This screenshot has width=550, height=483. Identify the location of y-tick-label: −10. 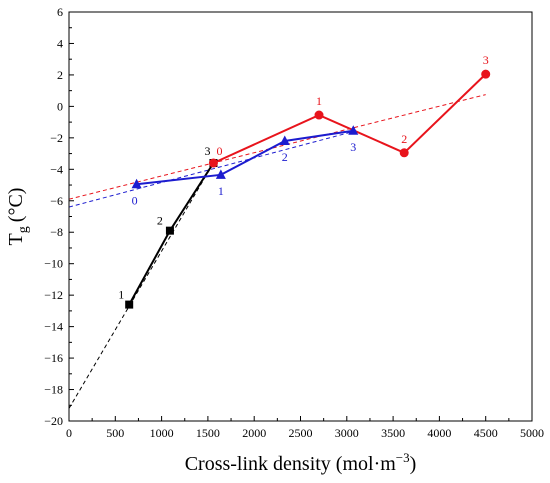
(53, 264).